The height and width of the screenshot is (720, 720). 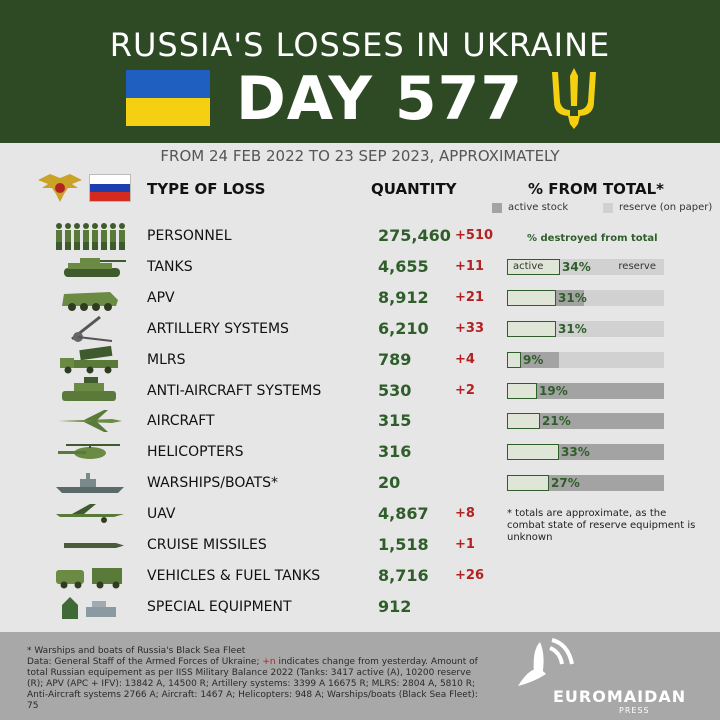 I want to click on page-title: RUSSIA'S LOSSES IN UKRAINE, so click(x=360, y=45).